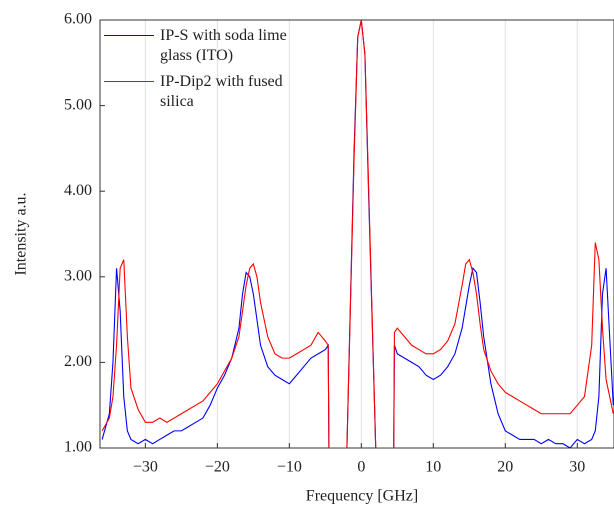 This screenshot has height=517, width=614. Describe the element at coordinates (78, 275) in the screenshot. I see `y-tick-label: 3.00` at that location.